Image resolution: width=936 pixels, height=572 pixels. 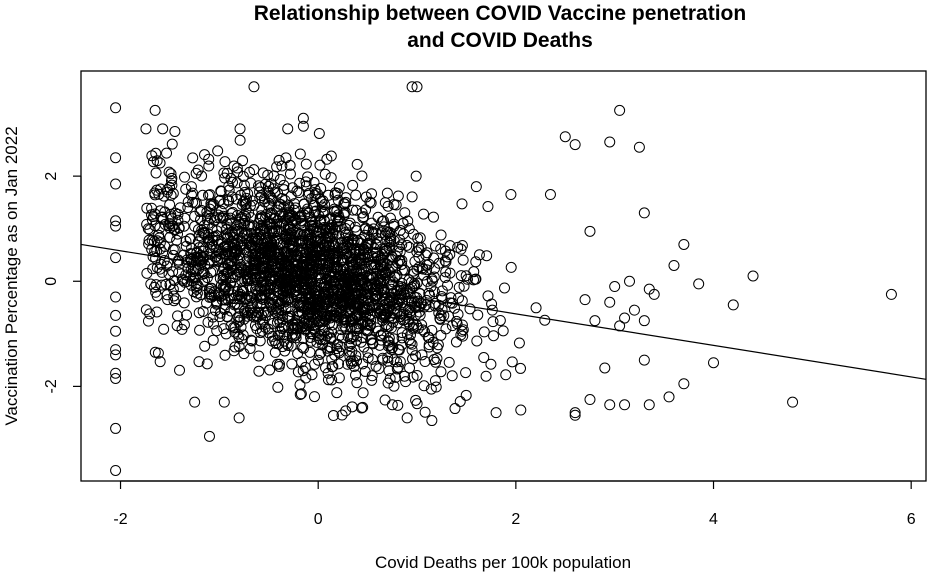 I want to click on x-tick-label: 6, so click(x=911, y=519).